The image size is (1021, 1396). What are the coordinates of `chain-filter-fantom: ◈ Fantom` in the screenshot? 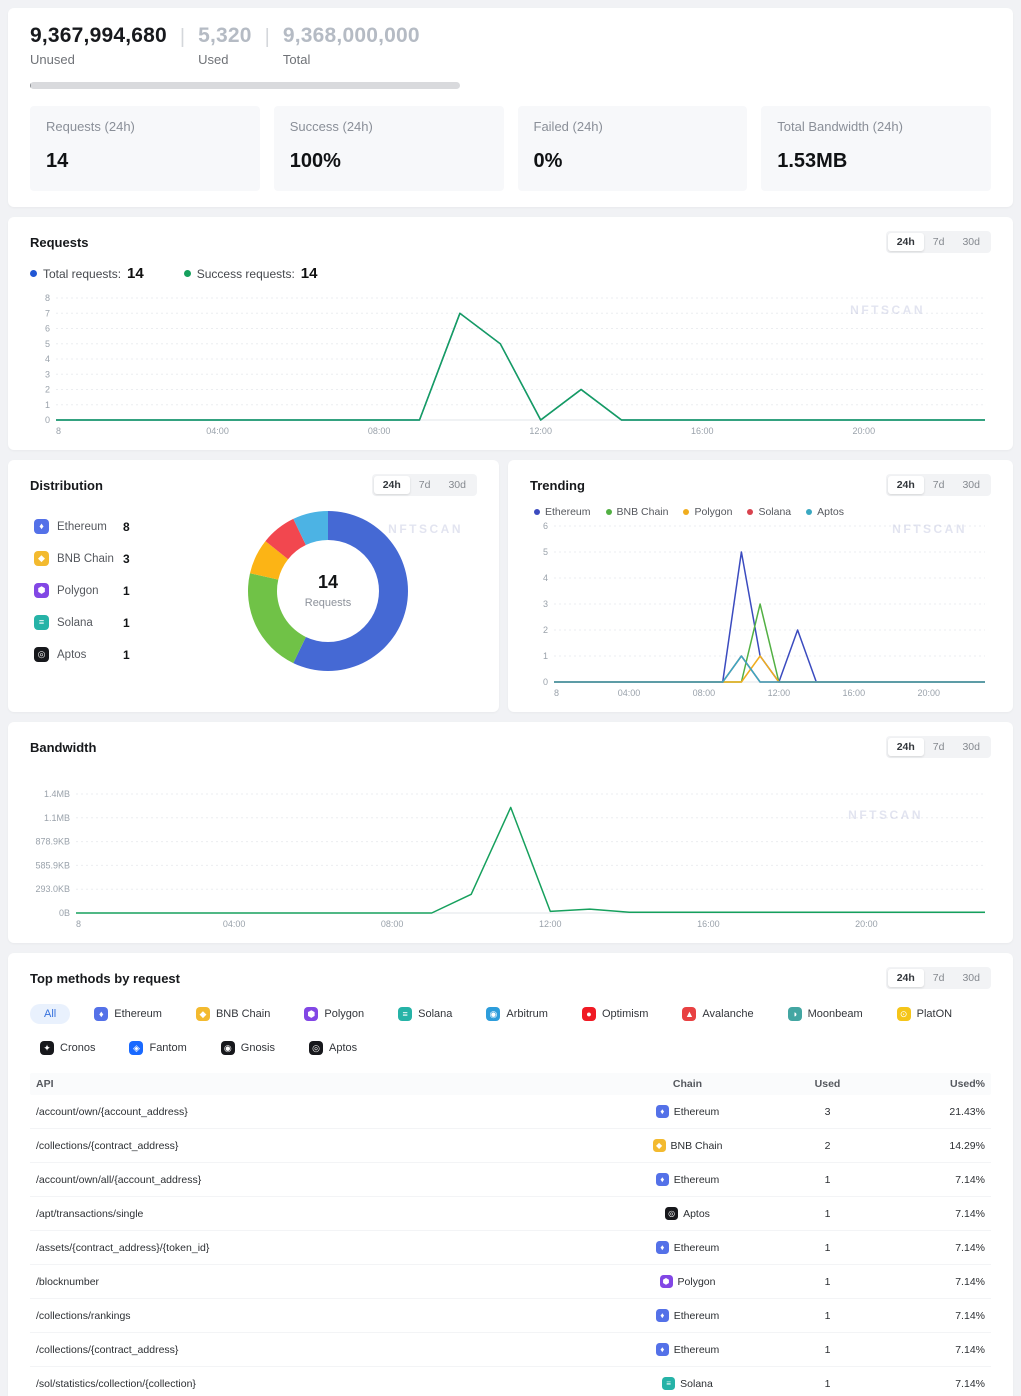 It's located at (157, 1048).